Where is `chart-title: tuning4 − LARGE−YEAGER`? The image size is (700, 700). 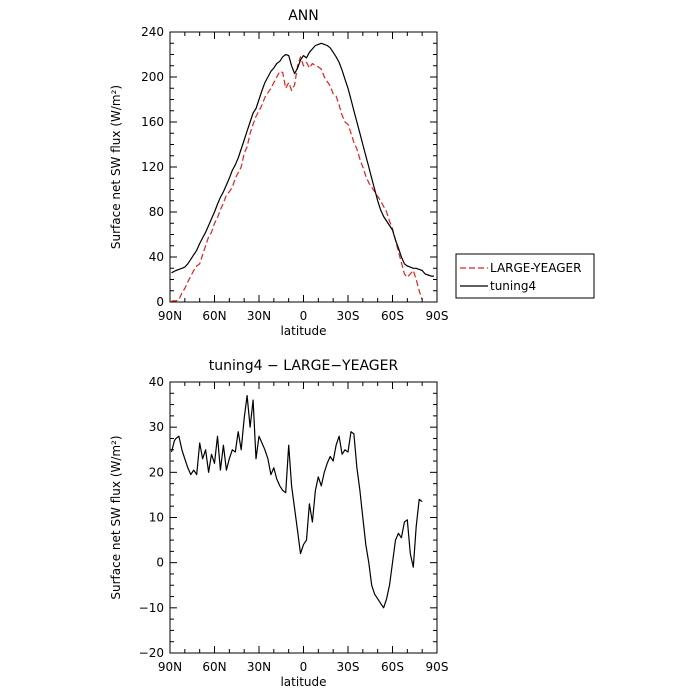 chart-title: tuning4 − LARGE−YEAGER is located at coordinates (304, 366).